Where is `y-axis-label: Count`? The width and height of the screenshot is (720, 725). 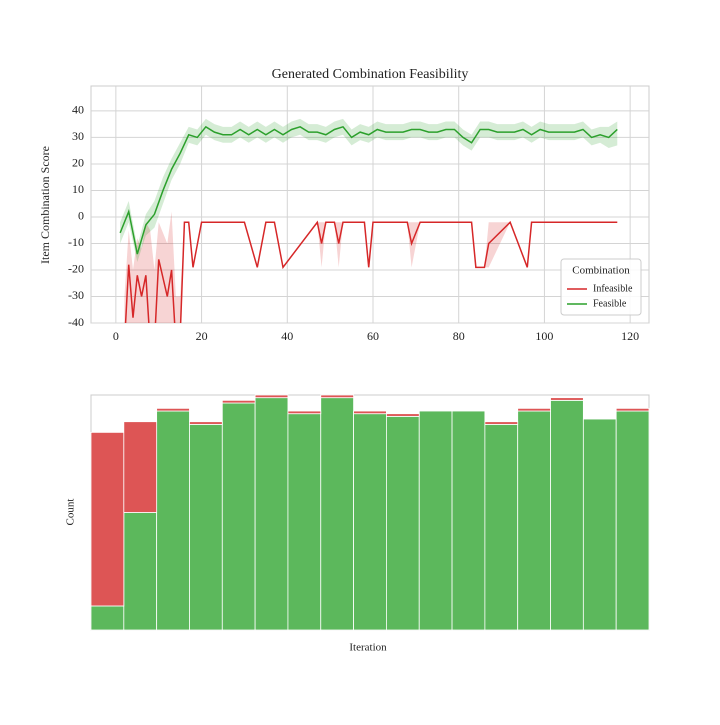
y-axis-label: Count is located at coordinates (71, 512).